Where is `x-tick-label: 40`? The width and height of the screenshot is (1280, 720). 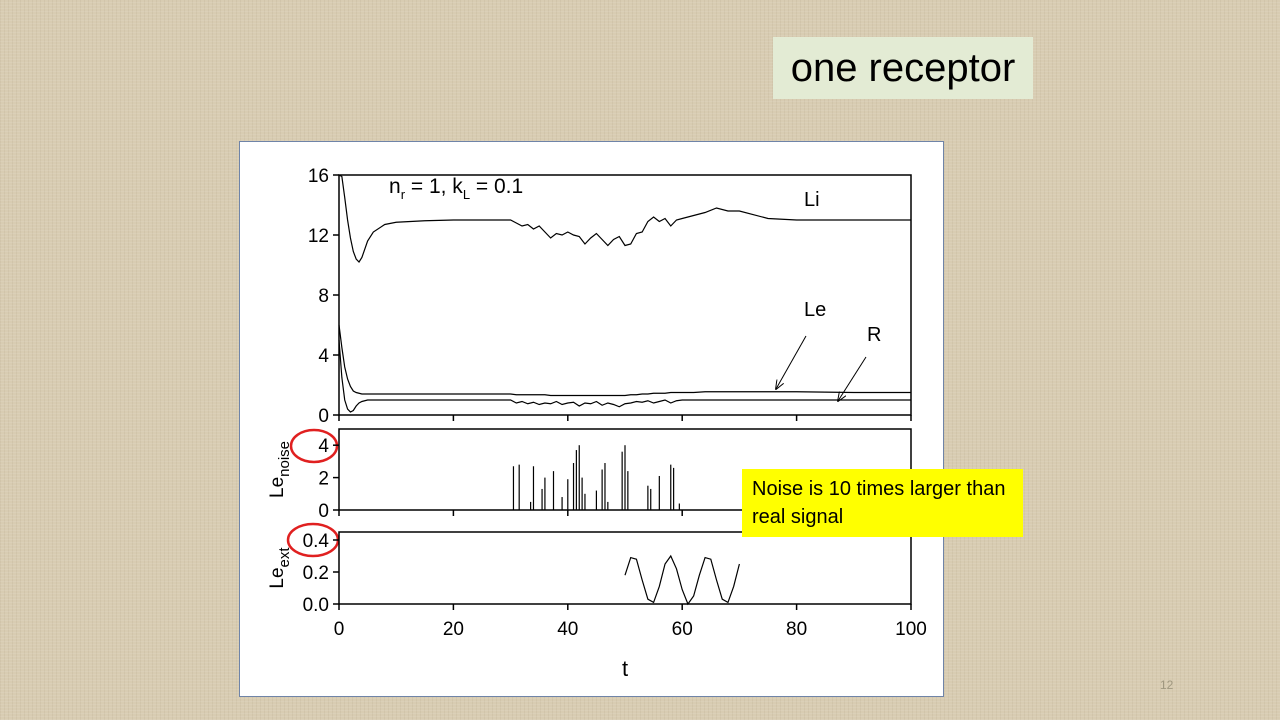
x-tick-label: 40 is located at coordinates (567, 629).